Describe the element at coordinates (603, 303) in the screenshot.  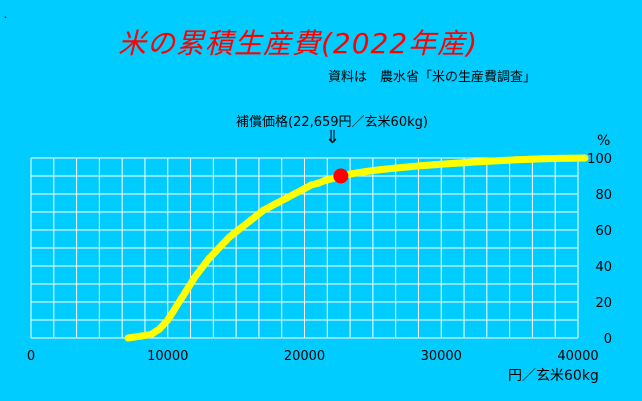
I see `y-tick-label: 20` at that location.